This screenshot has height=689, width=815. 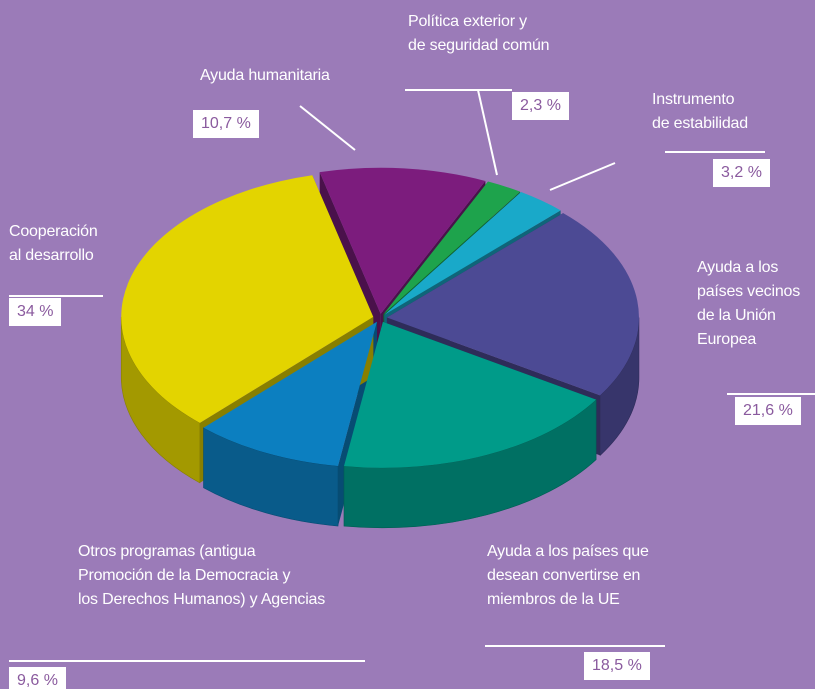 What do you see at coordinates (53, 243) in the screenshot?
I see `slice-label: Cooperación al desarrollo` at bounding box center [53, 243].